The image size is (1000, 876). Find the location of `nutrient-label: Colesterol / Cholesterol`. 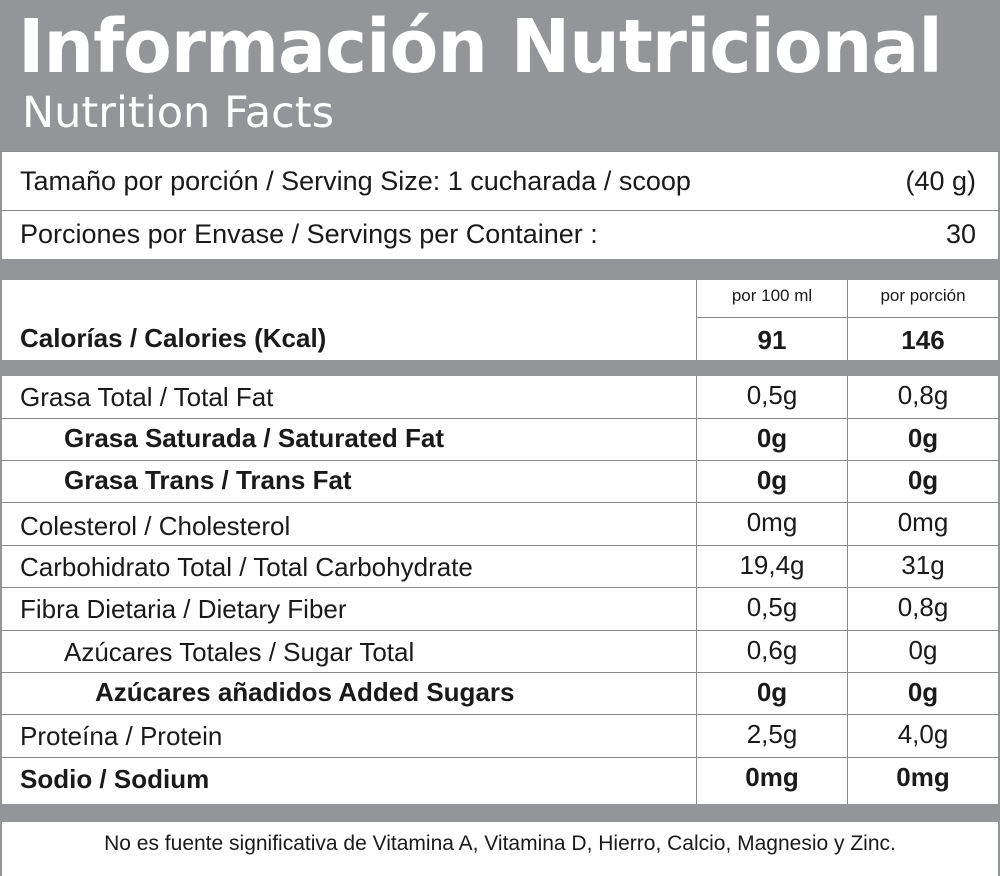

nutrient-label: Colesterol / Cholesterol is located at coordinates (155, 526).